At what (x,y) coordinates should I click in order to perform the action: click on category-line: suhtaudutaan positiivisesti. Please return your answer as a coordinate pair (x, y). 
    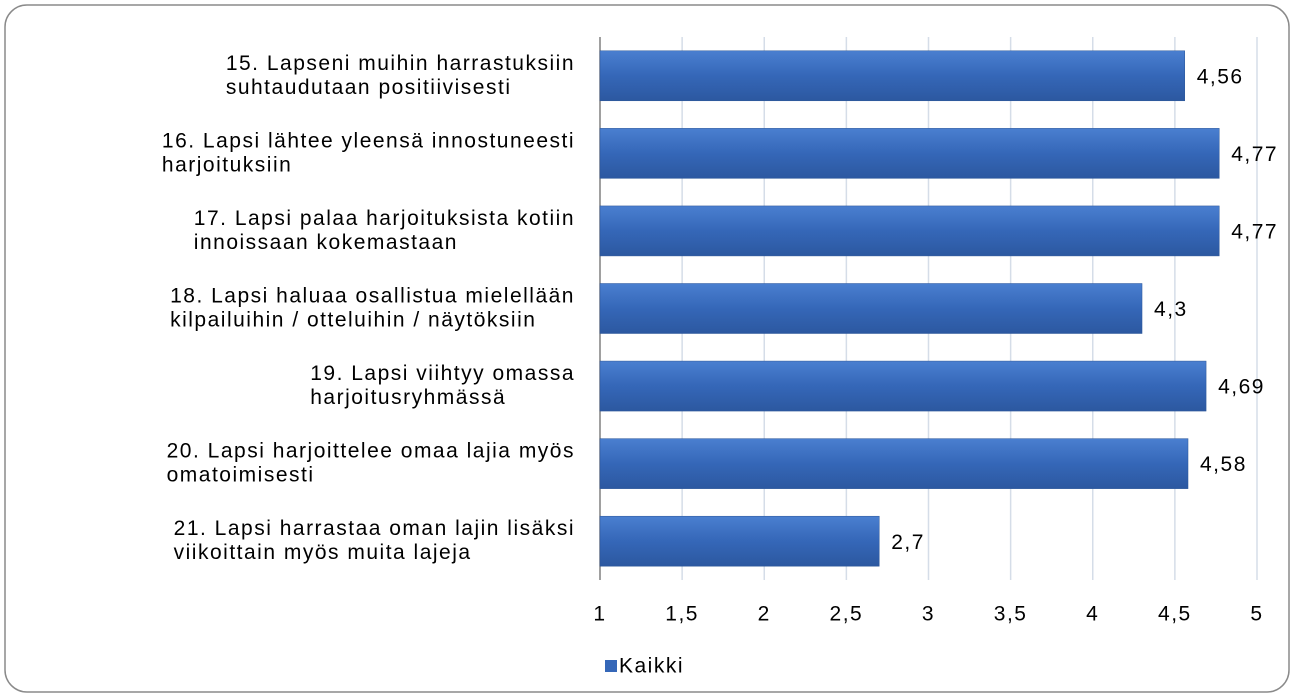
    Looking at the image, I should click on (369, 86).